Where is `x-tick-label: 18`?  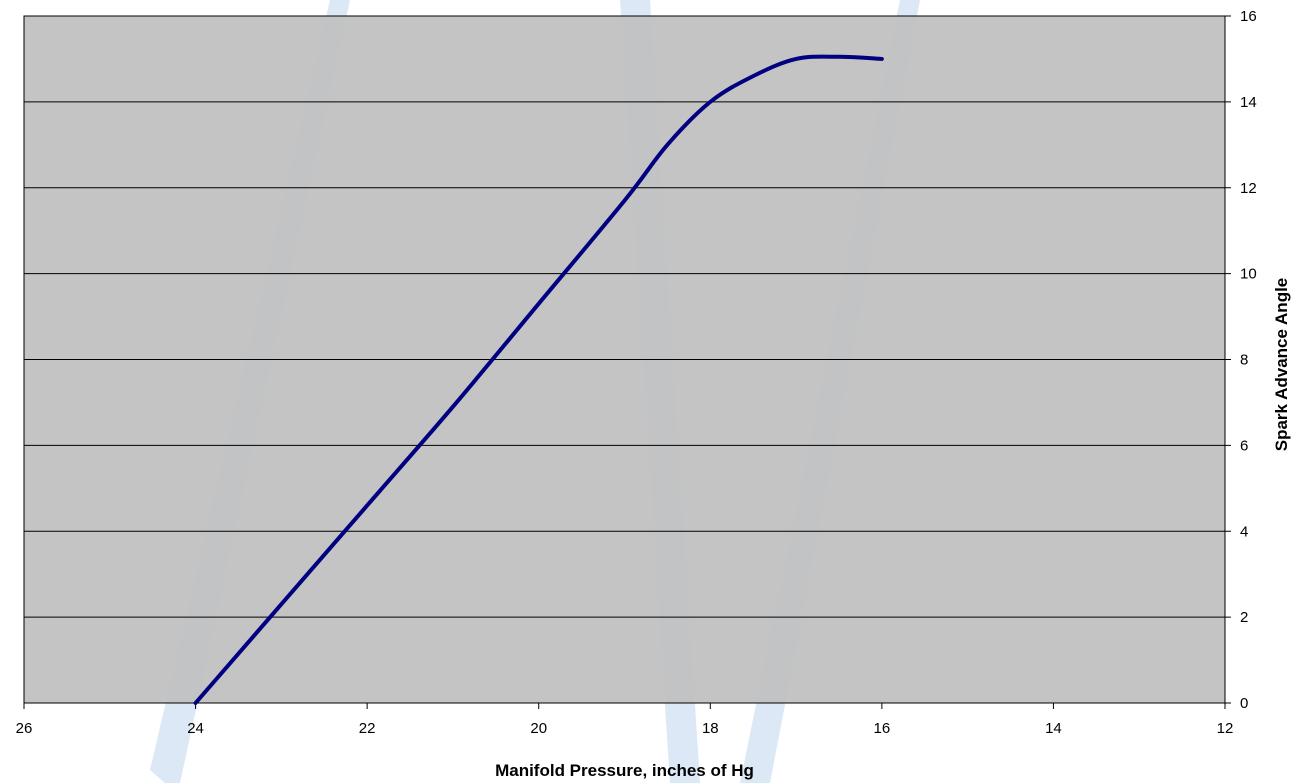 x-tick-label: 18 is located at coordinates (710, 728).